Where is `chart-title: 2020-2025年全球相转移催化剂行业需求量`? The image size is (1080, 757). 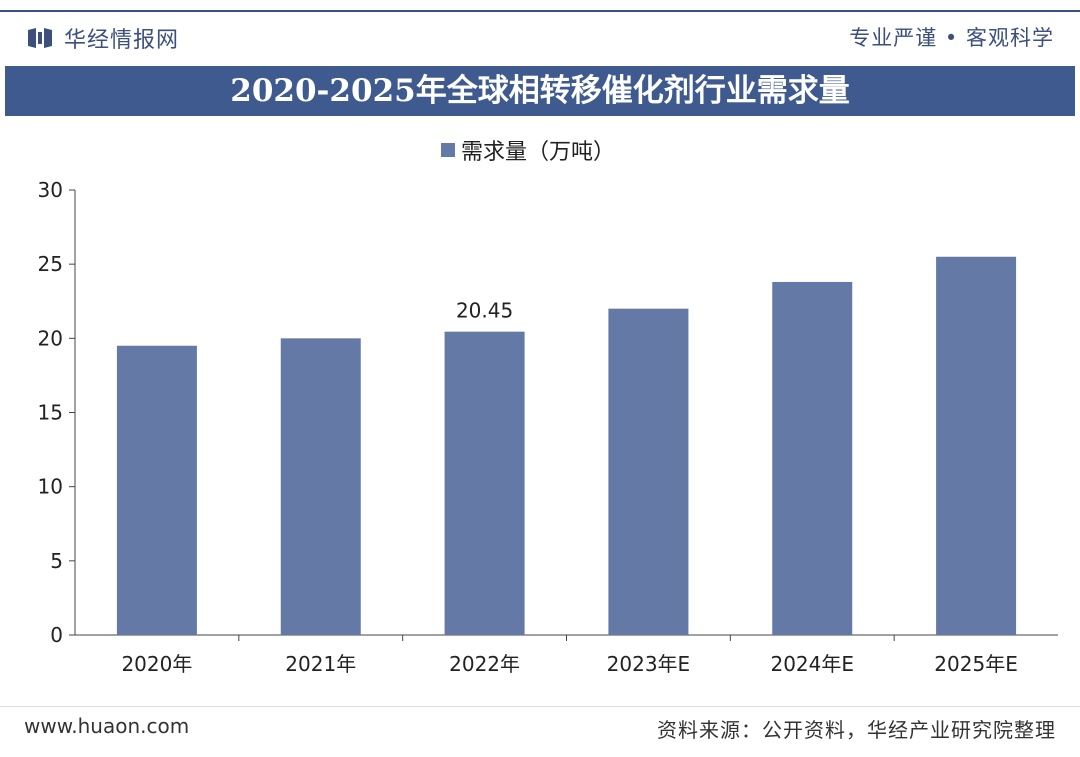 chart-title: 2020-2025年全球相转移催化剂行业需求量 is located at coordinates (540, 91).